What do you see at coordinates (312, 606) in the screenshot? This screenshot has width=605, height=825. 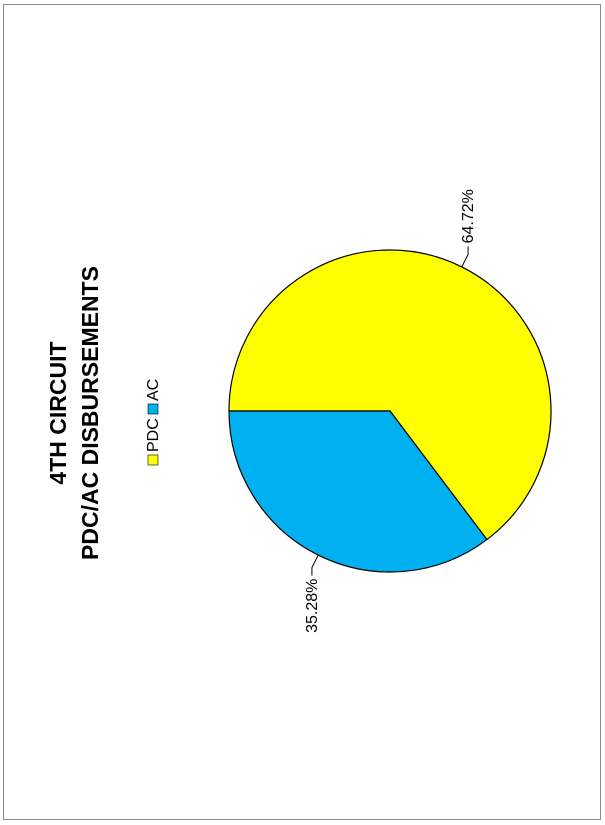 I see `data-label-ac: 35.28%` at bounding box center [312, 606].